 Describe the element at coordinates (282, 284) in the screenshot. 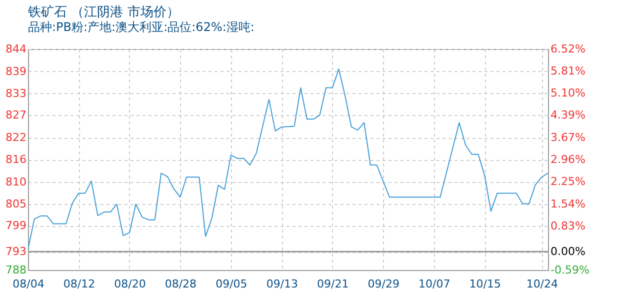

I see `x-tick-label: 09/13` at that location.